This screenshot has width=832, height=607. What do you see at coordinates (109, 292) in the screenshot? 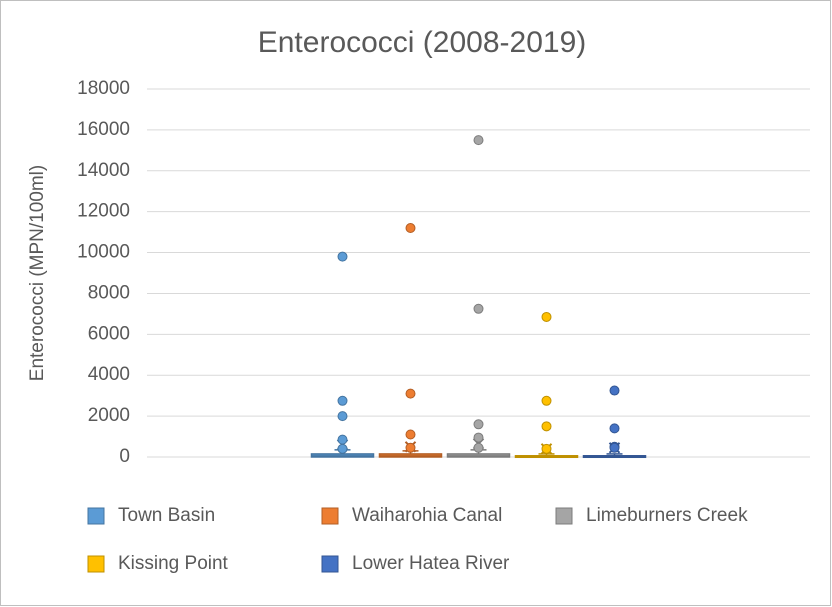
I see `y-tick-label: 8000` at bounding box center [109, 292].